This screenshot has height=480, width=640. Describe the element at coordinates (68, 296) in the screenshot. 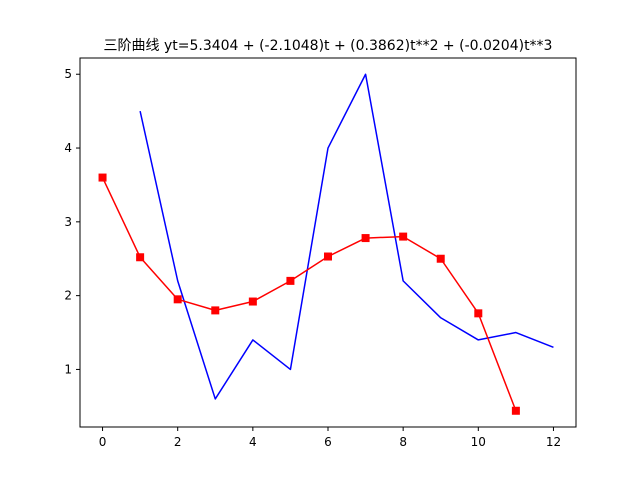

I see `y-tick-label: 2` at that location.